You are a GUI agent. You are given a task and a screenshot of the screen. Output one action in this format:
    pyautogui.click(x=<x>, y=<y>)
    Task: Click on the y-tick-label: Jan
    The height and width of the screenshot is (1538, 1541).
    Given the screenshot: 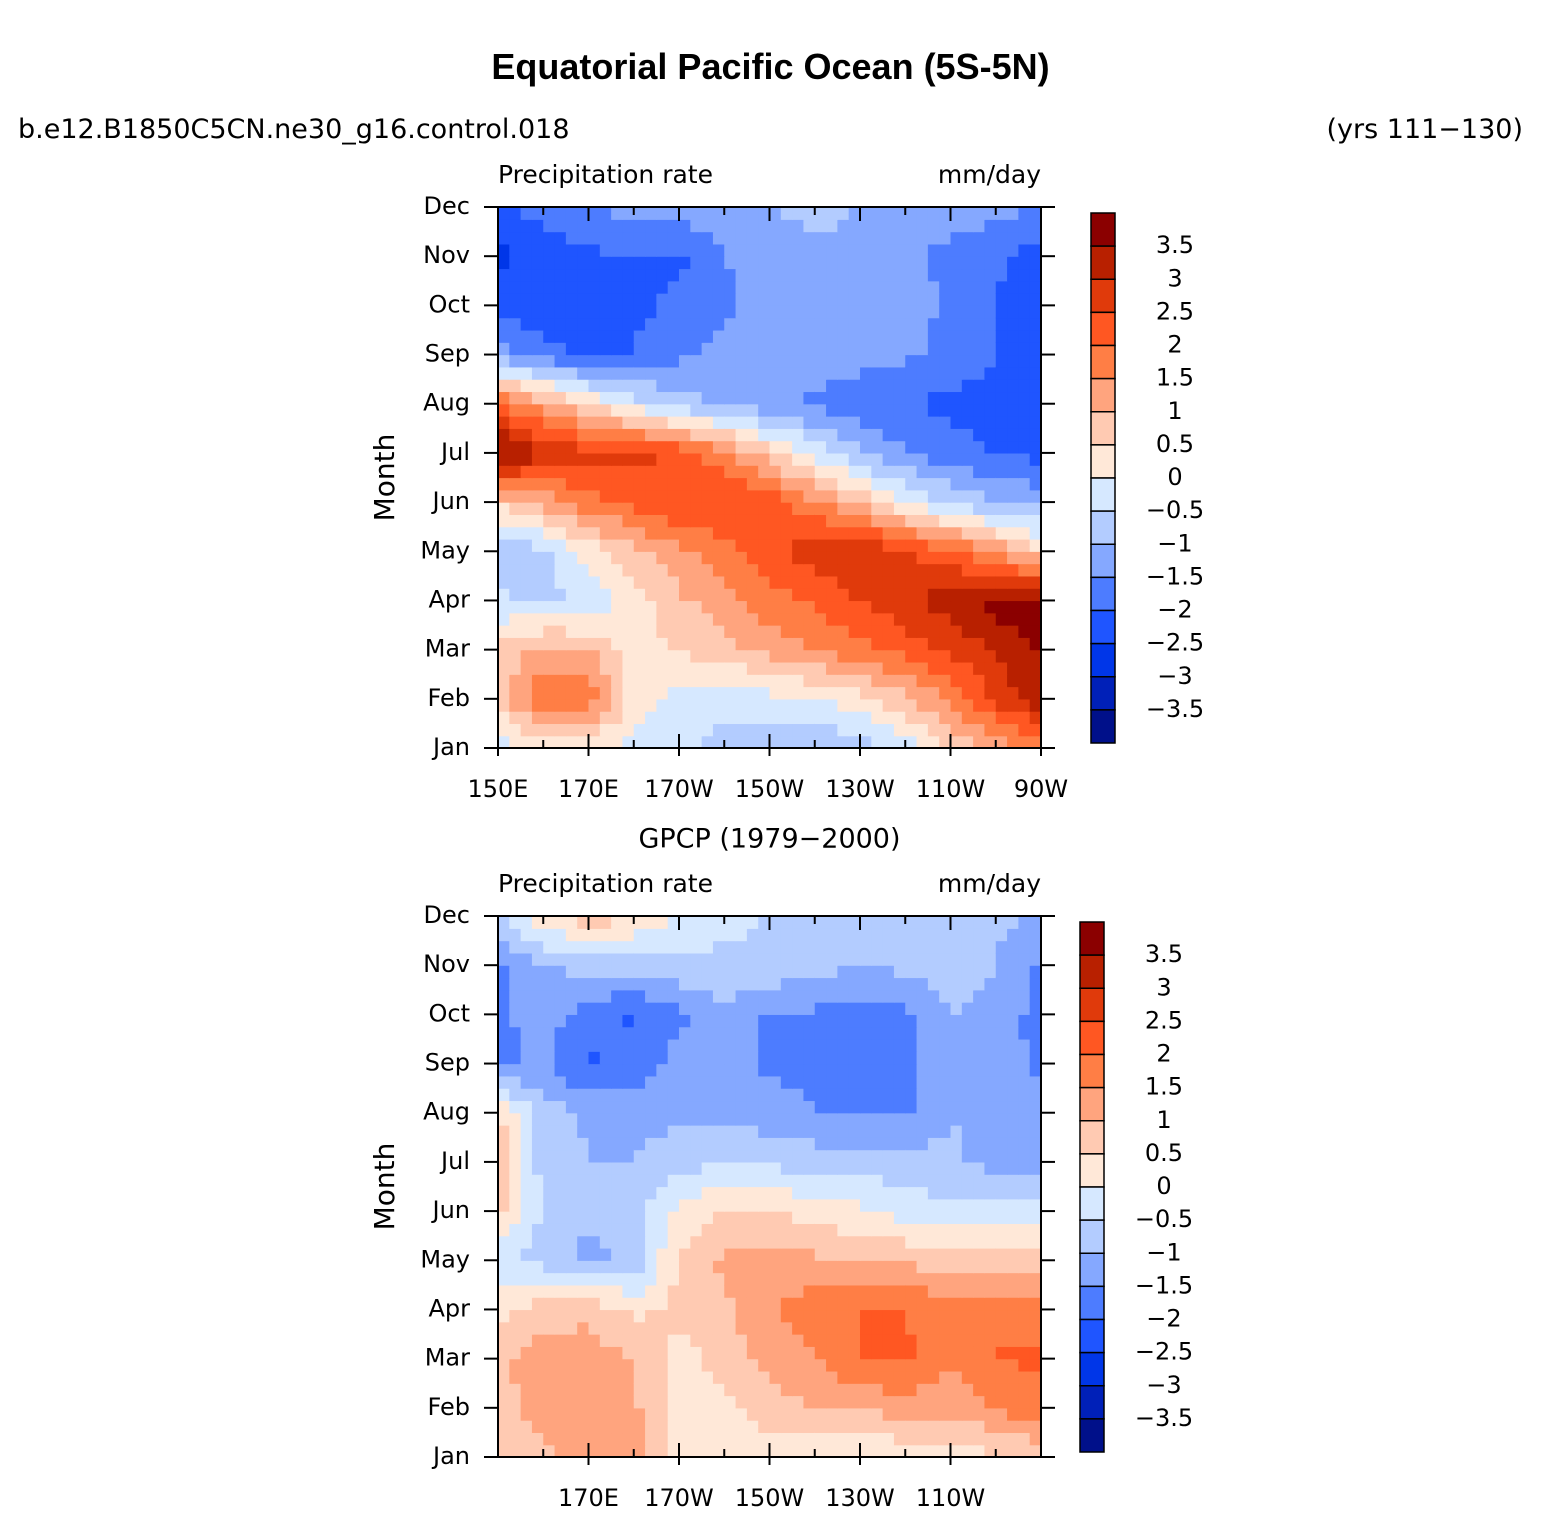 What is the action you would take?
    pyautogui.click(x=450, y=747)
    